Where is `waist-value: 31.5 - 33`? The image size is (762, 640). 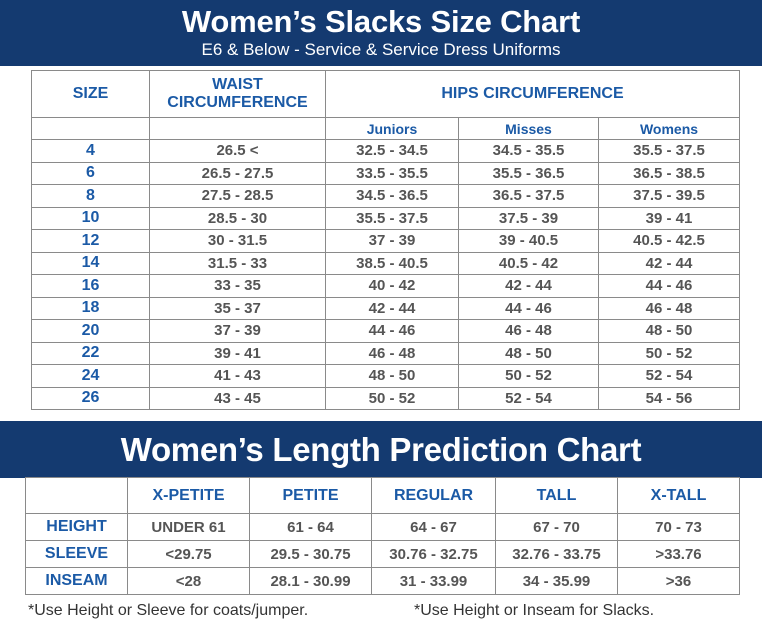
waist-value: 31.5 - 33 is located at coordinates (237, 263).